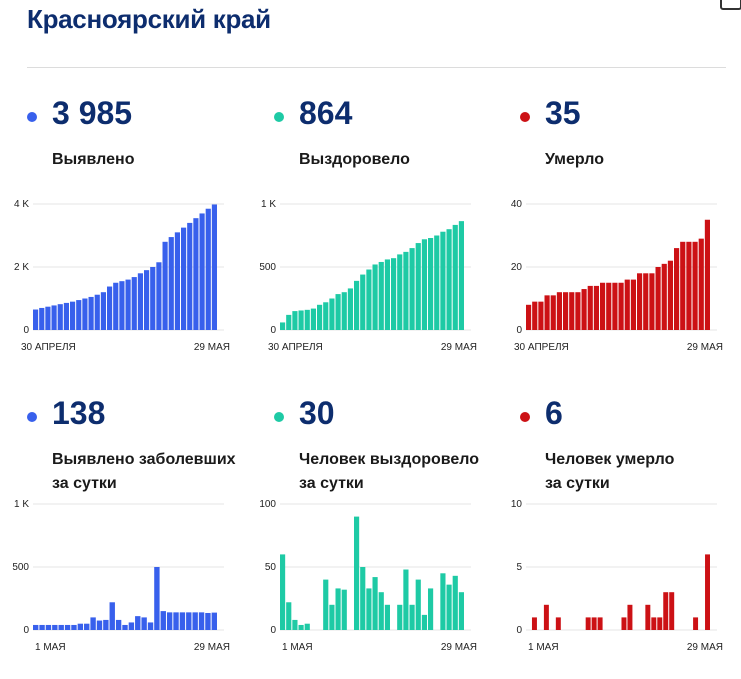 The height and width of the screenshot is (679, 741). What do you see at coordinates (317, 413) in the screenshot?
I see `stat-value: 30` at bounding box center [317, 413].